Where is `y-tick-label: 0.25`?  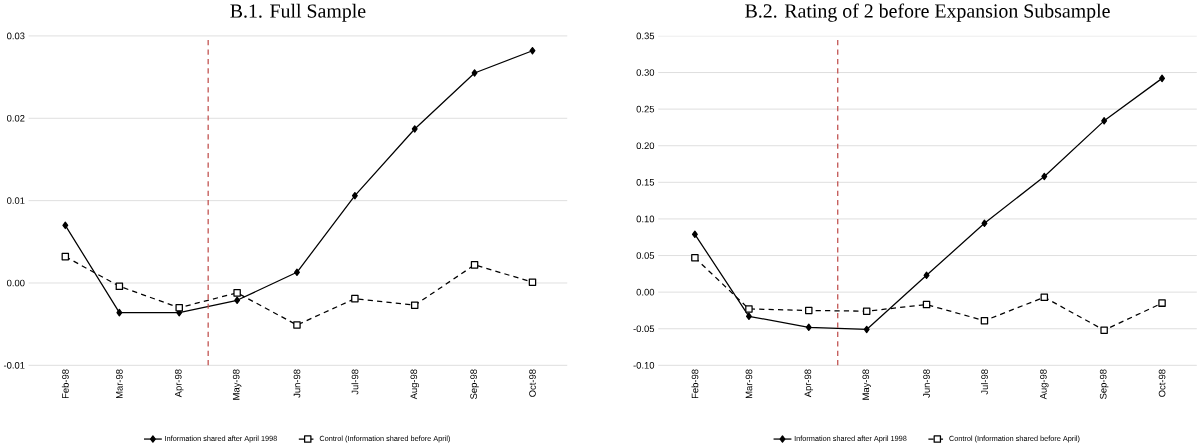 y-tick-label: 0.25 is located at coordinates (645, 109).